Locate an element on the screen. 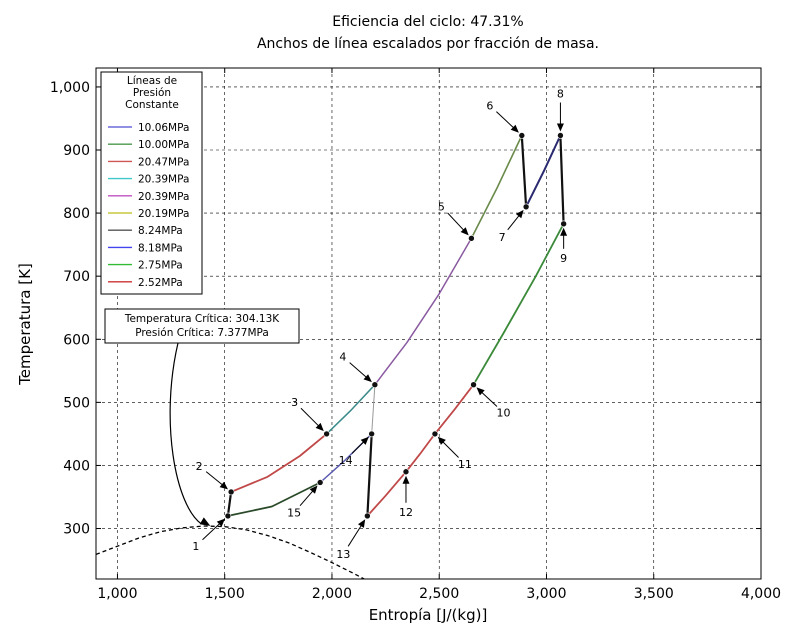 Image resolution: width=800 pixels, height=638 pixels. legend-label-3: 20.39MPa is located at coordinates (163, 180).